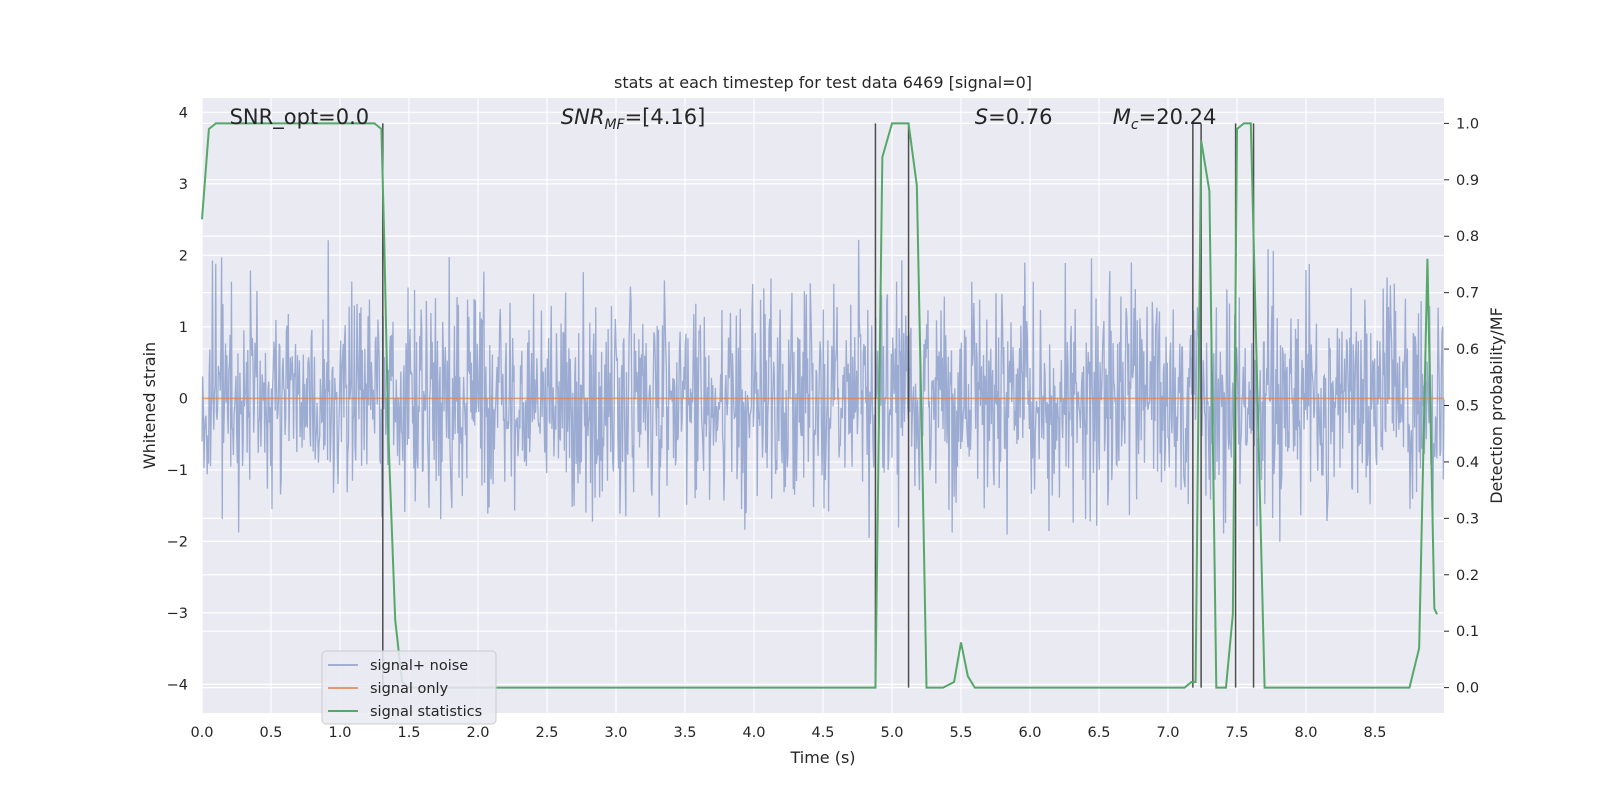 The height and width of the screenshot is (800, 1600). Describe the element at coordinates (1014, 117) in the screenshot. I see `annotation-s: S=0.76` at that location.